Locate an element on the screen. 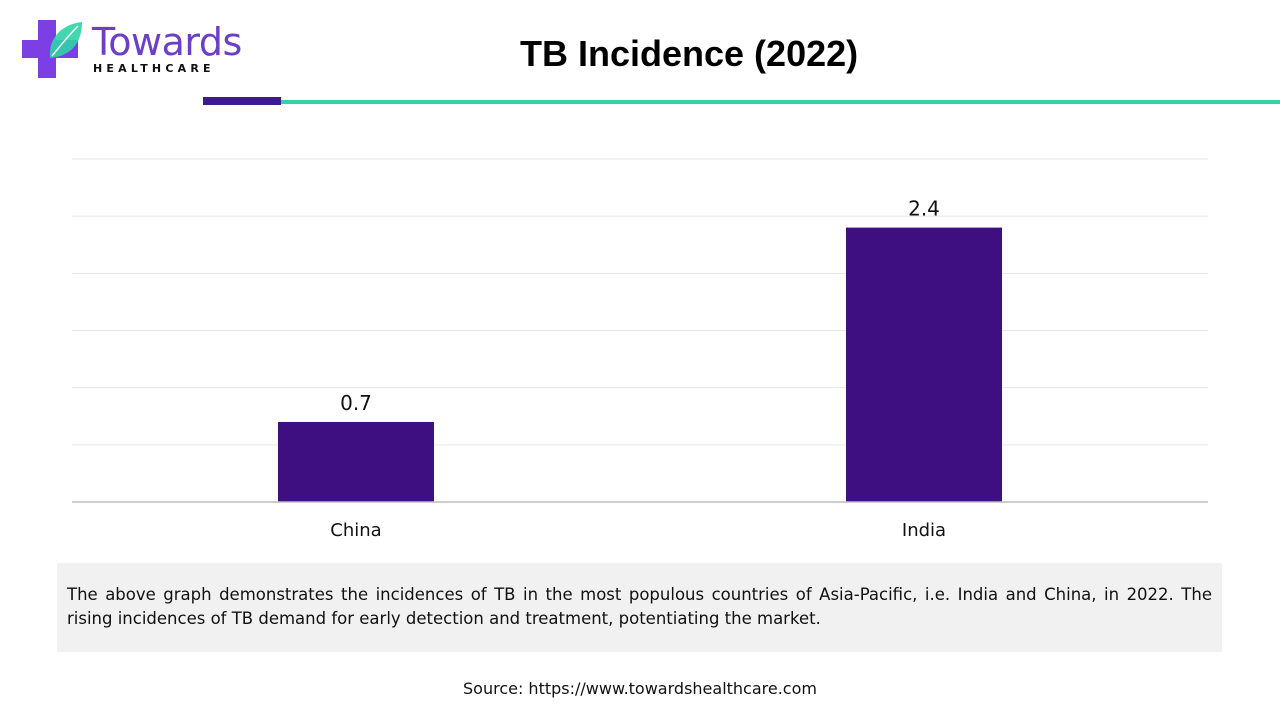 This screenshot has height=720, width=1280. x-tick-label: China is located at coordinates (355, 530).